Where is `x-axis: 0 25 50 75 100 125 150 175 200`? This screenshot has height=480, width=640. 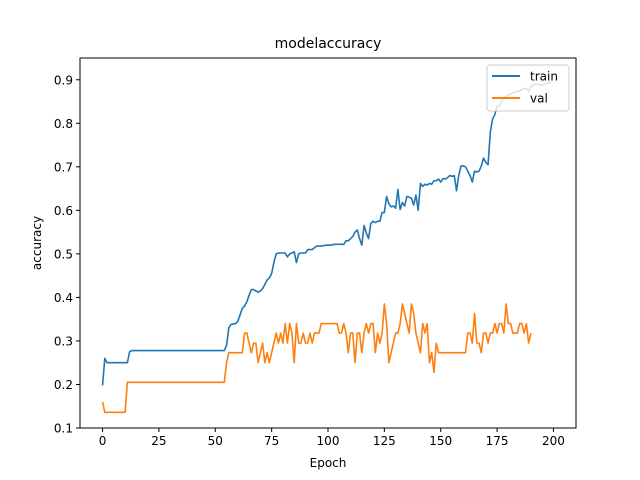 x-axis: 0 25 50 75 100 125 150 175 200 is located at coordinates (332, 438).